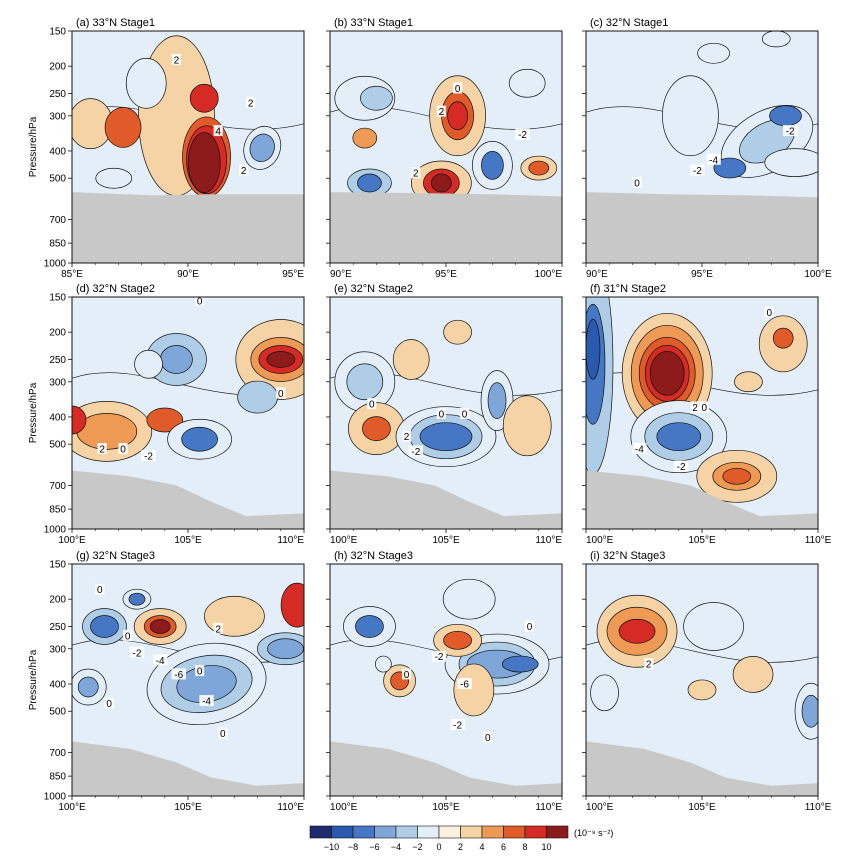 This screenshot has width=860, height=856. Describe the element at coordinates (629, 23) in the screenshot. I see `panel-title: (c) 32°N Stage1` at that location.